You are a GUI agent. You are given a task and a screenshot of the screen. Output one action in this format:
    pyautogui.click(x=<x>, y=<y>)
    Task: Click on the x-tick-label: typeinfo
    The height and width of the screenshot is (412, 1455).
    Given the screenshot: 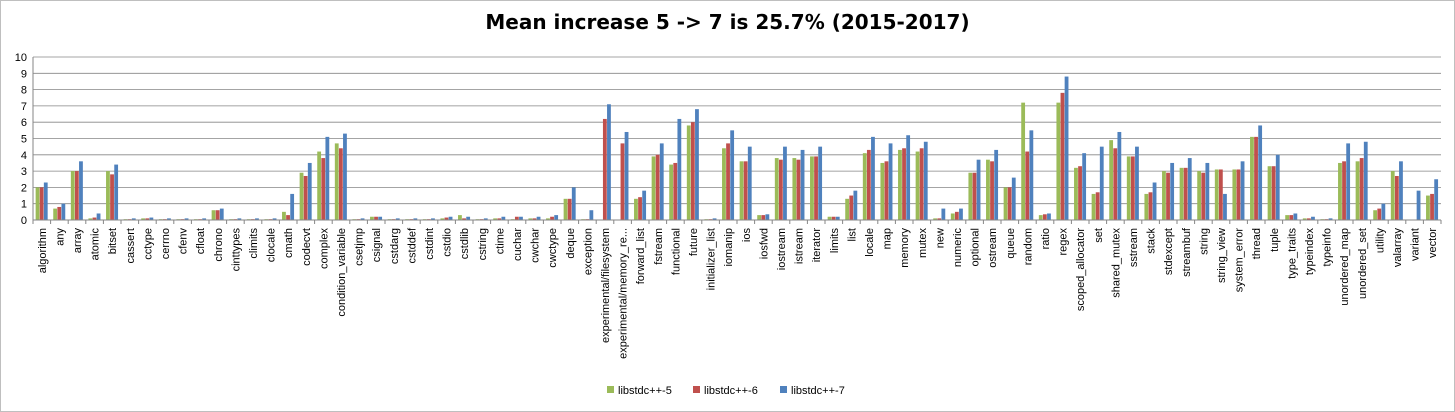 What is the action you would take?
    pyautogui.click(x=1328, y=247)
    